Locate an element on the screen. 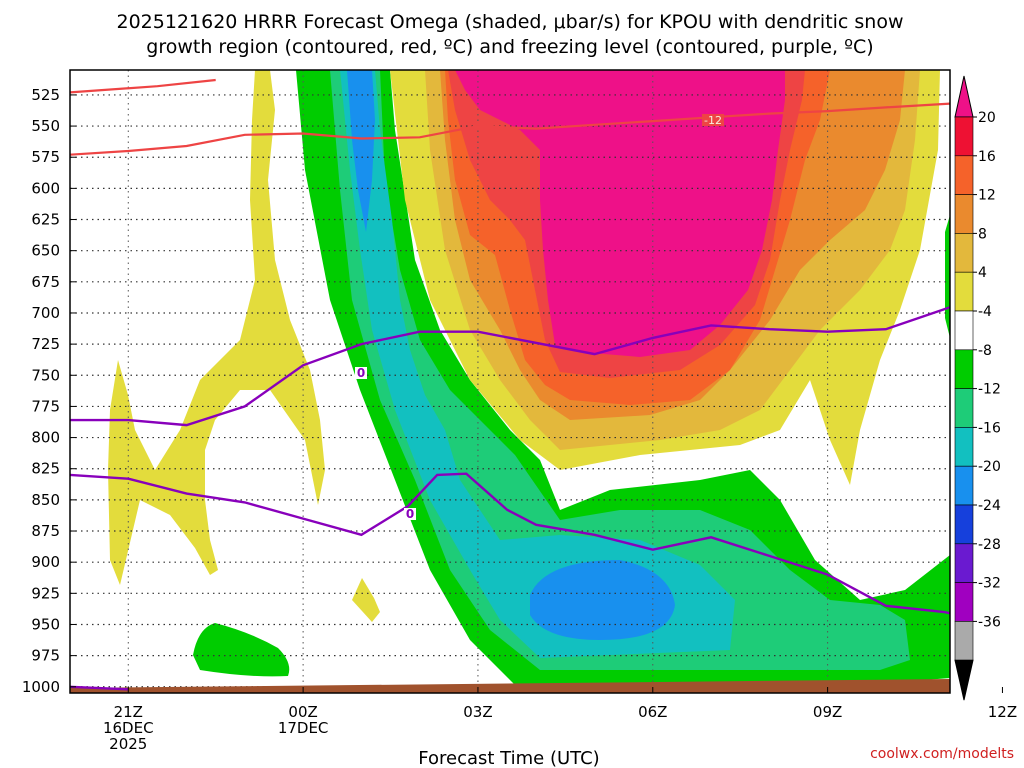 The image size is (1024, 768). y-tick-label-825: 825 is located at coordinates (45, 469).